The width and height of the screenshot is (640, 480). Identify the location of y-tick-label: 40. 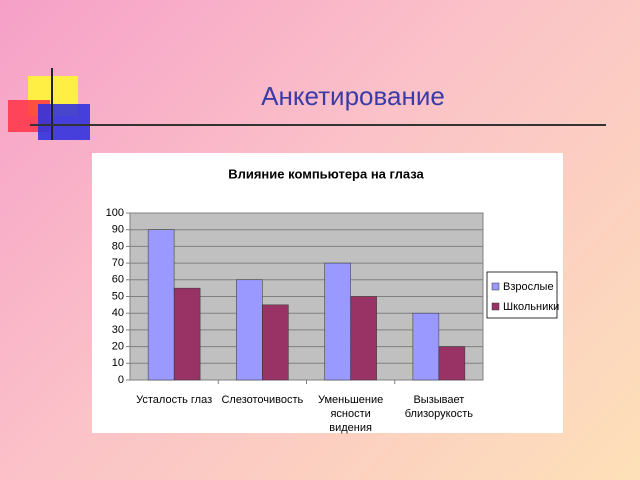
(118, 313).